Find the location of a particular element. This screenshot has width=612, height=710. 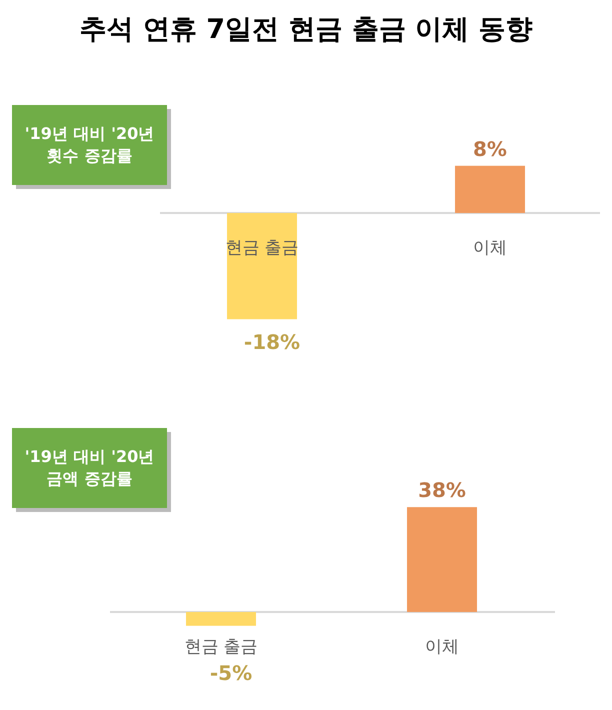

data-label: -18% is located at coordinates (272, 342).